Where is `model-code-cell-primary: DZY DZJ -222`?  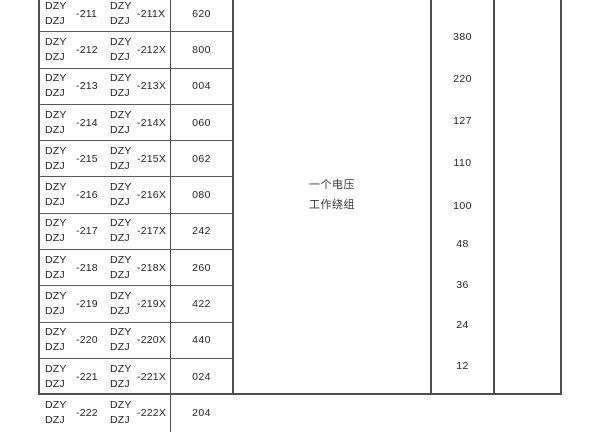
model-code-cell-primary: DZY DZJ -222 is located at coordinates (72, 413).